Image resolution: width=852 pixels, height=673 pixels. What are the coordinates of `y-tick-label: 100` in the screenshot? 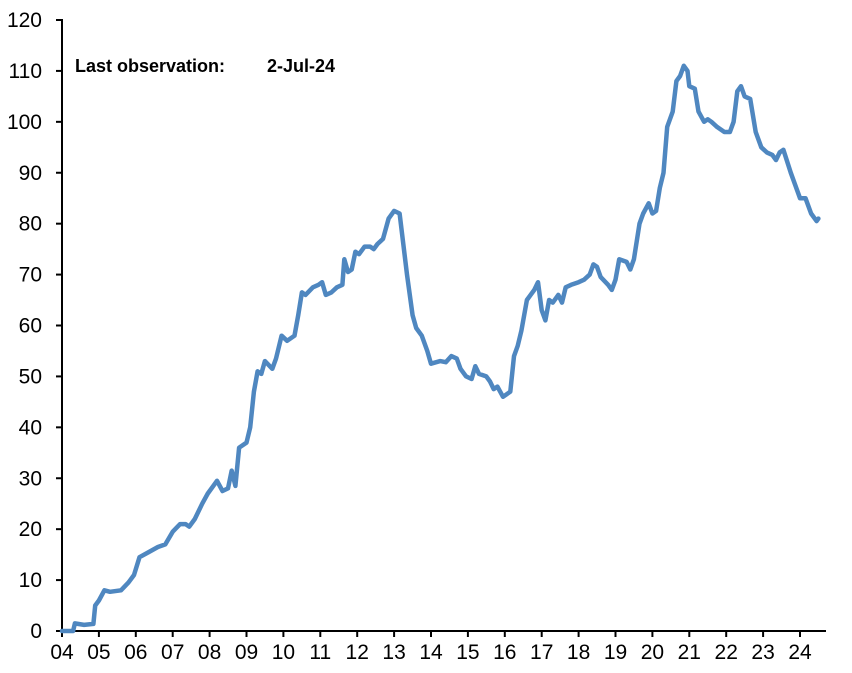 It's located at (24, 122).